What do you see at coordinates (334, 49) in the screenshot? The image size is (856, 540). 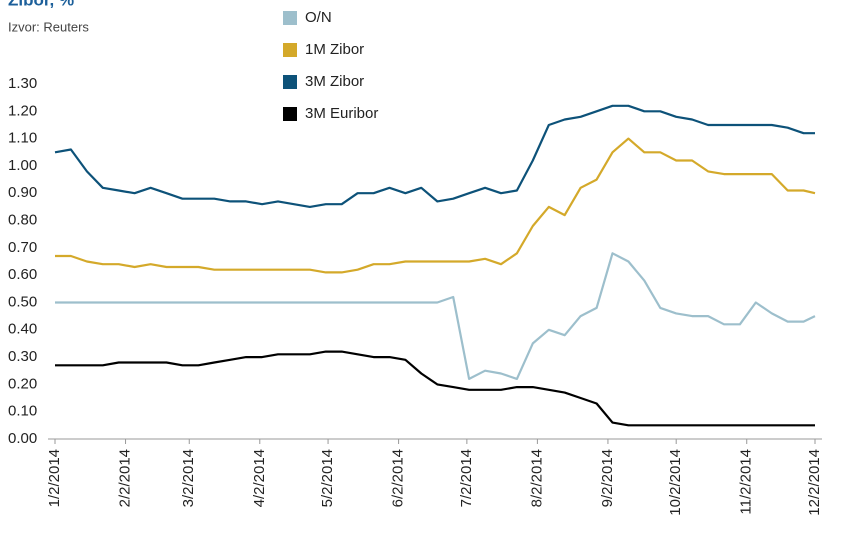 I see `legend-label: 1M Zibor` at bounding box center [334, 49].